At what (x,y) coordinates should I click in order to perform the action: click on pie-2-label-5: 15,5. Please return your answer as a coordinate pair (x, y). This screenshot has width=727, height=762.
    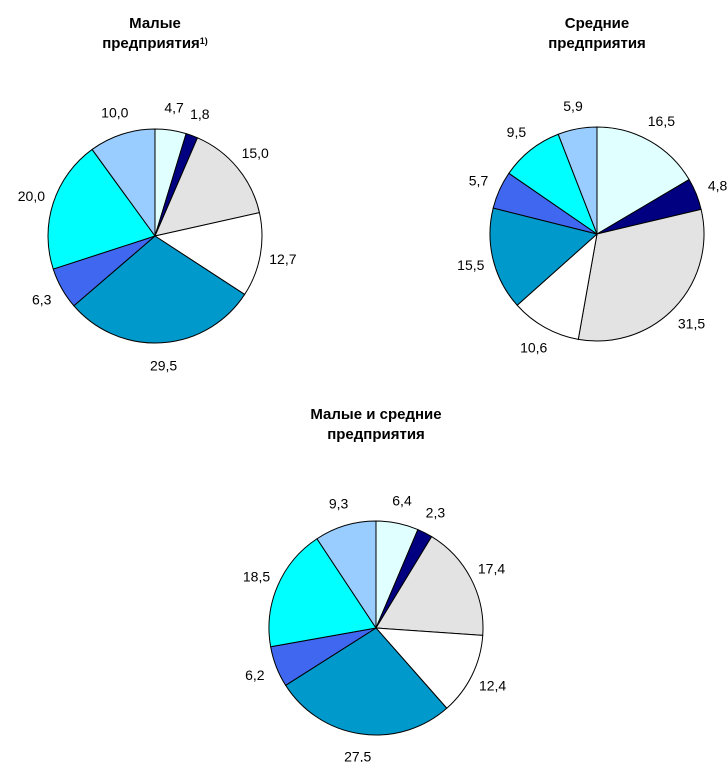
    Looking at the image, I should click on (470, 265).